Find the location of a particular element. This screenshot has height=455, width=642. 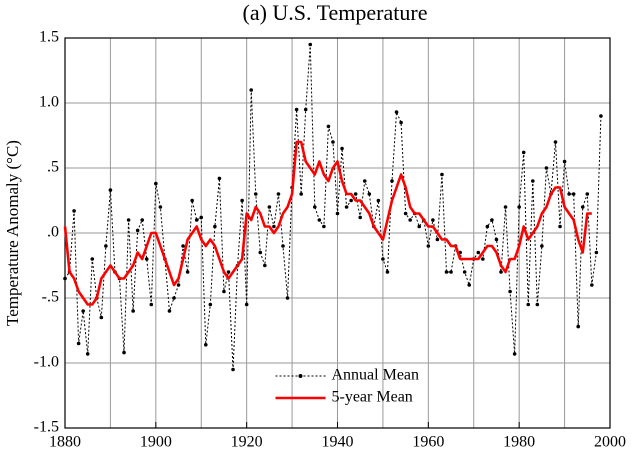

x-tick-label: 1880 is located at coordinates (65, 442).